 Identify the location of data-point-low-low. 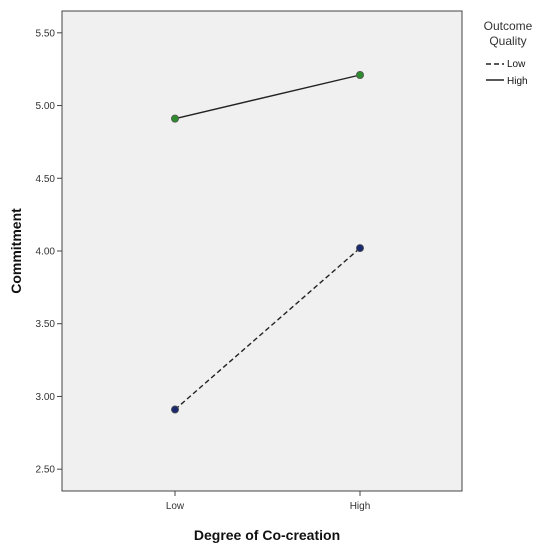
(174, 409).